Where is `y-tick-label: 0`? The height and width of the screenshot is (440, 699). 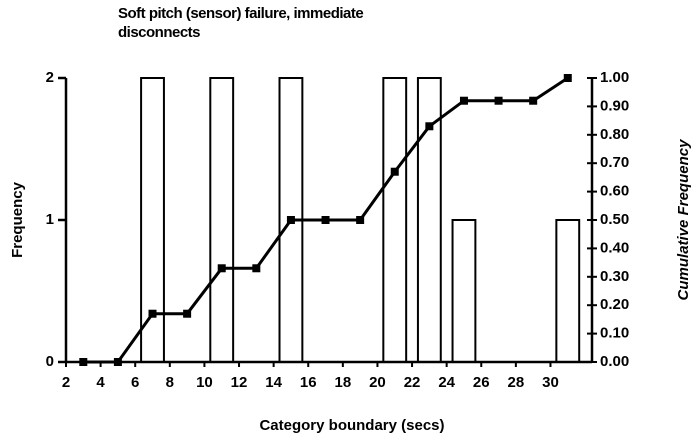 y-tick-label: 0 is located at coordinates (50, 361).